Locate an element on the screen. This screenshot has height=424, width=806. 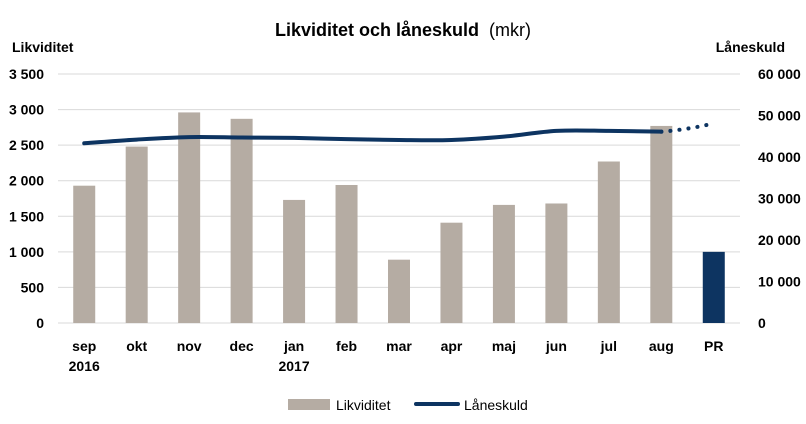
right-axis-title: Låneskuld is located at coordinates (750, 47).